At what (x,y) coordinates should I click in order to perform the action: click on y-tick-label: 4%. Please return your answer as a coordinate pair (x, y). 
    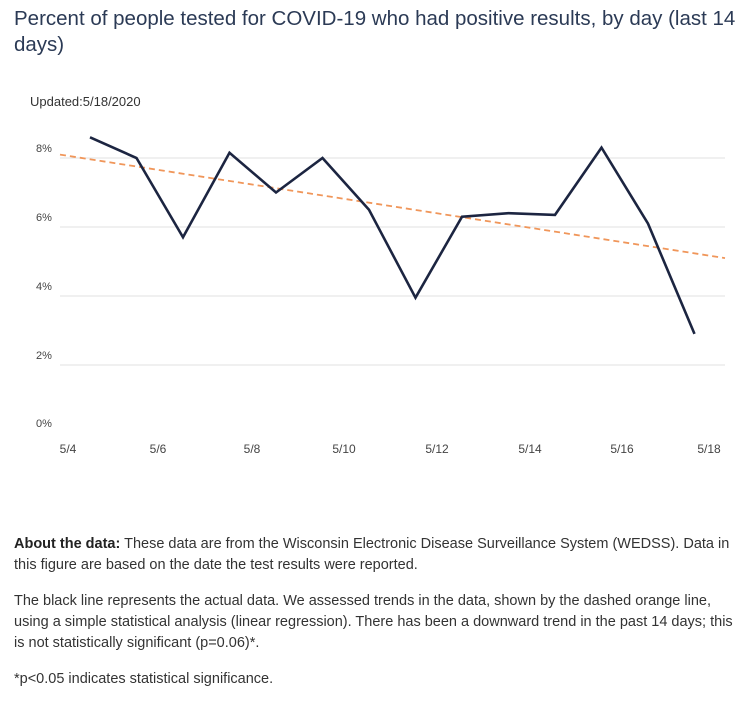
    Looking at the image, I should click on (44, 287).